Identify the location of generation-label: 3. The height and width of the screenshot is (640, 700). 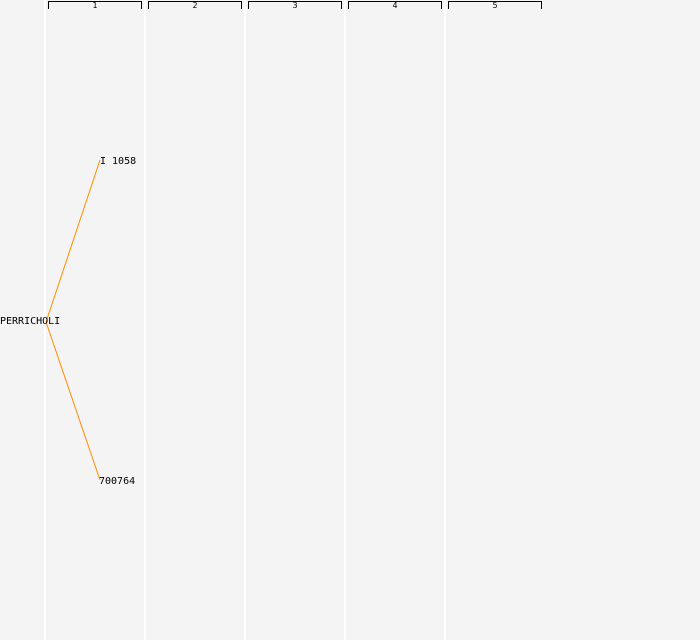
(295, 5).